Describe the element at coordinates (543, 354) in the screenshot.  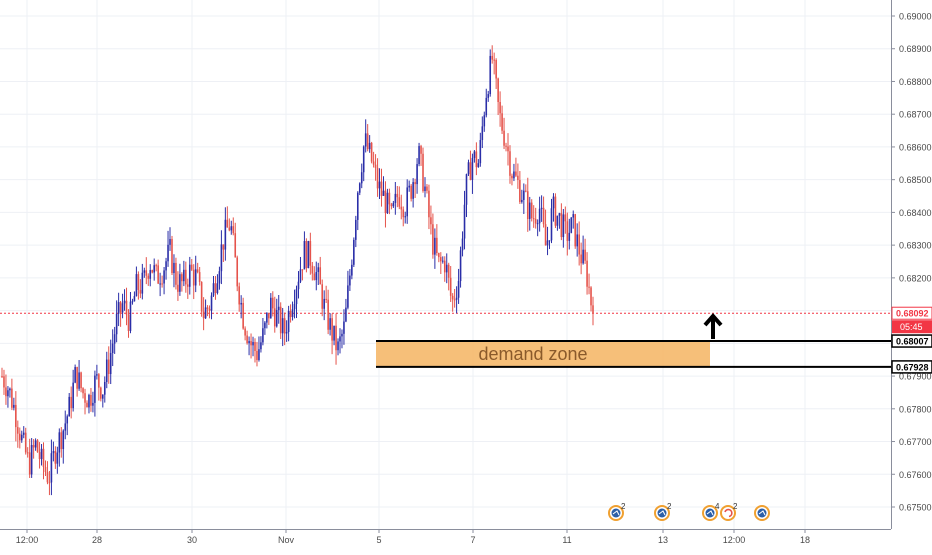
I see `demand-zone-rect` at that location.